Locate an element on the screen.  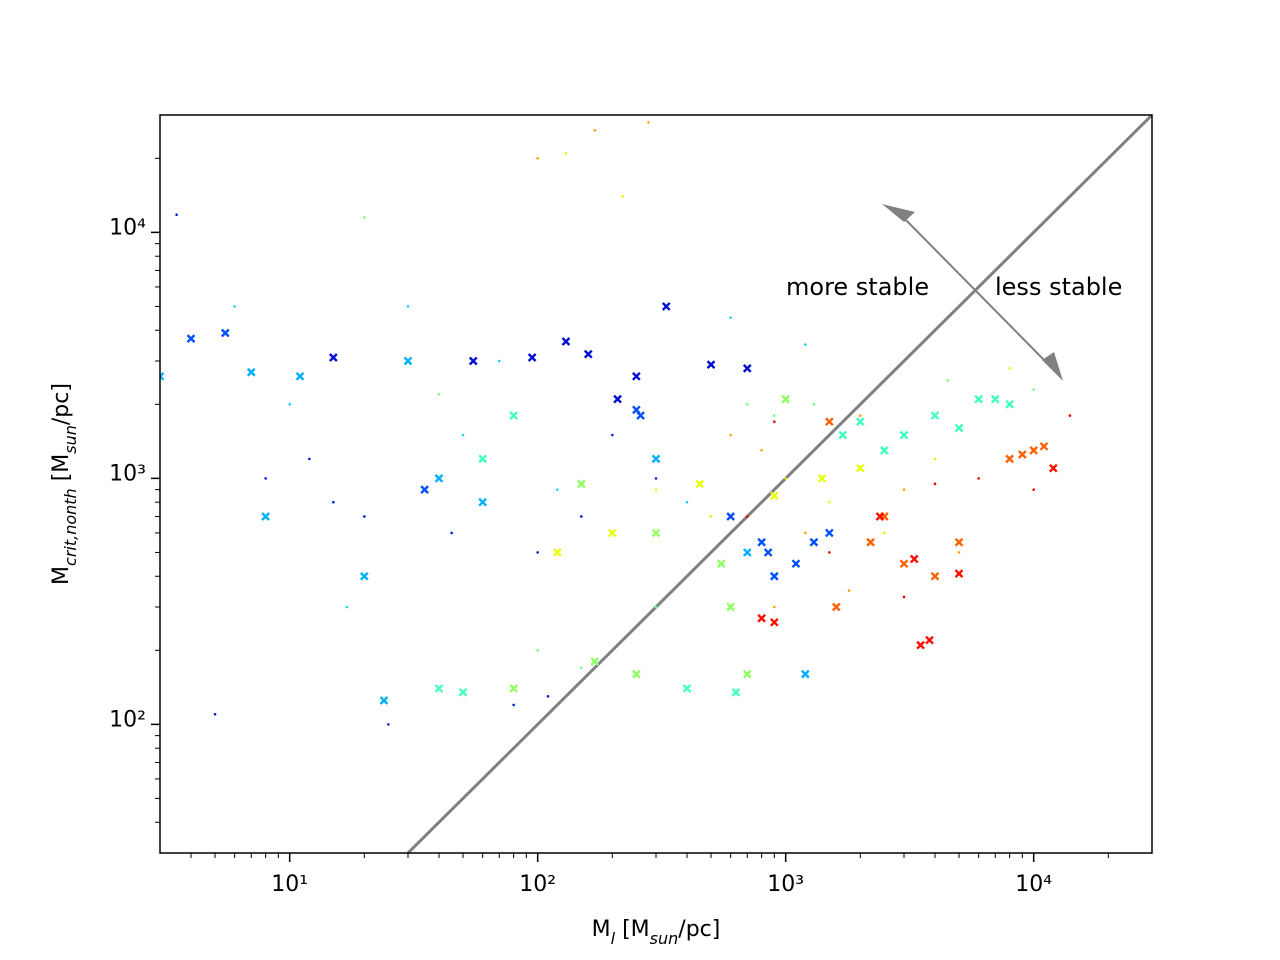
y-axis-label: Mcrit,nonth [Msun/pc] is located at coordinates (64, 484).